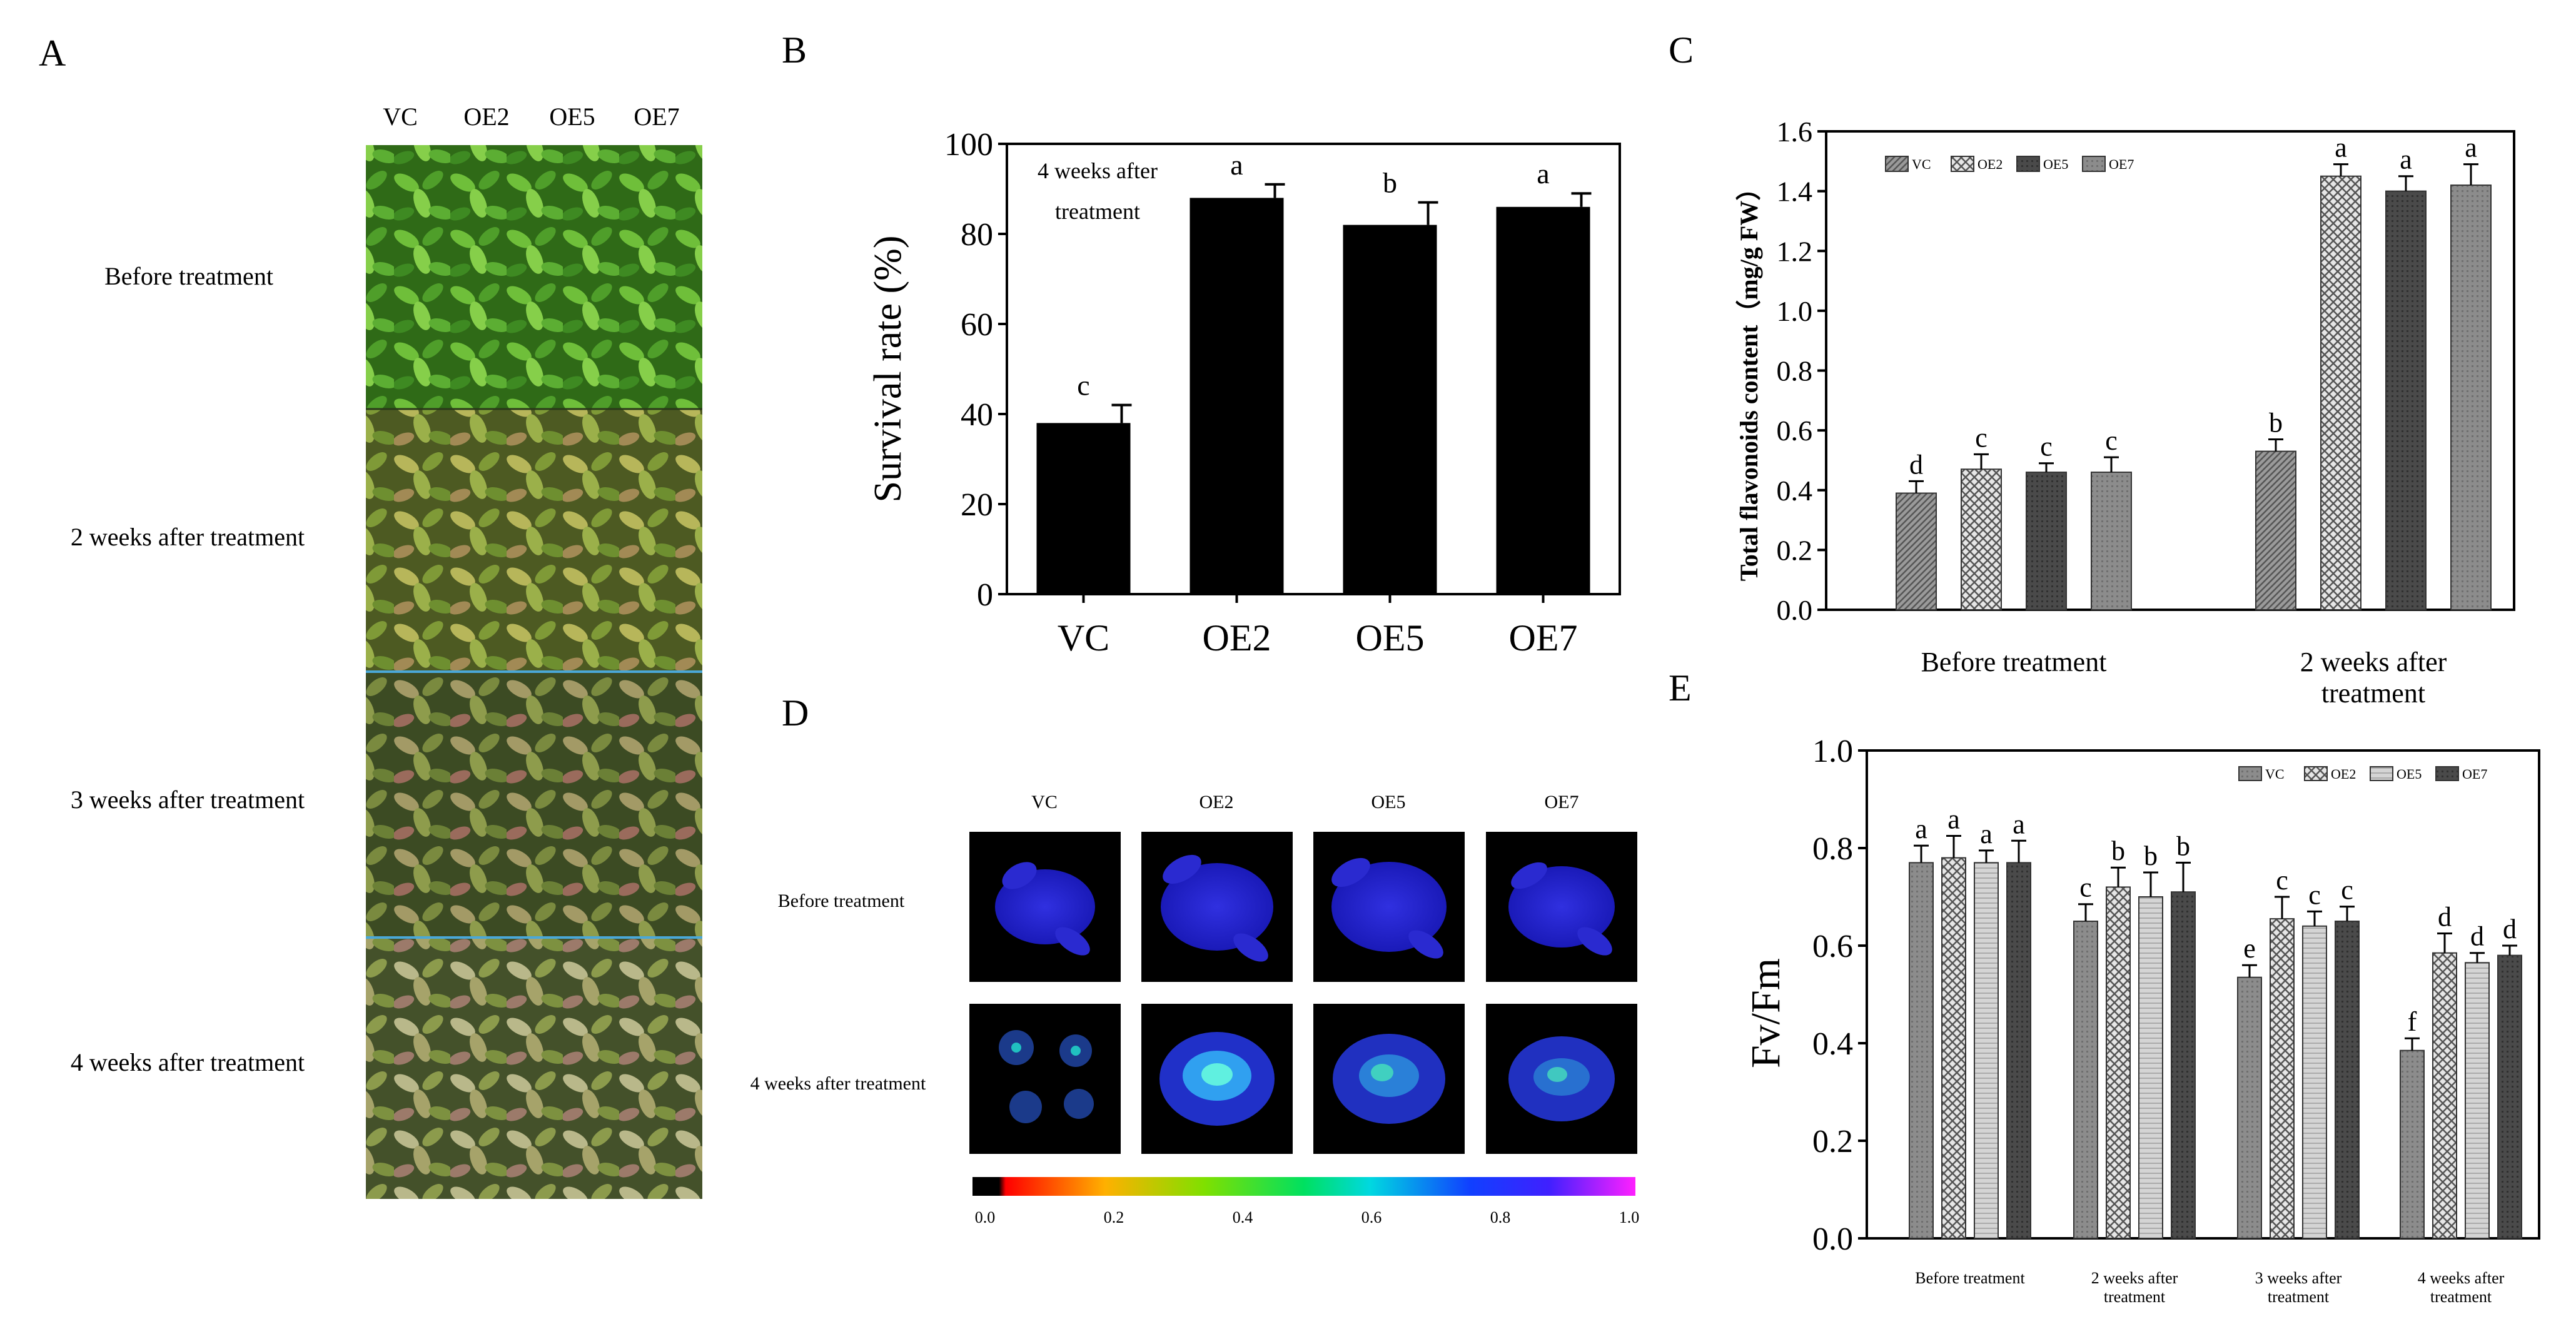 The height and width of the screenshot is (1324, 2576). What do you see at coordinates (1217, 907) in the screenshot?
I see `fluor-image-before-oe2` at bounding box center [1217, 907].